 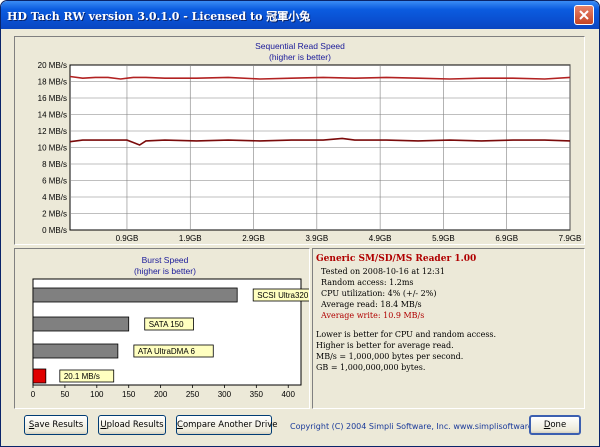 I want to click on read-x-tick-label: 6.9GB, so click(x=506, y=238).